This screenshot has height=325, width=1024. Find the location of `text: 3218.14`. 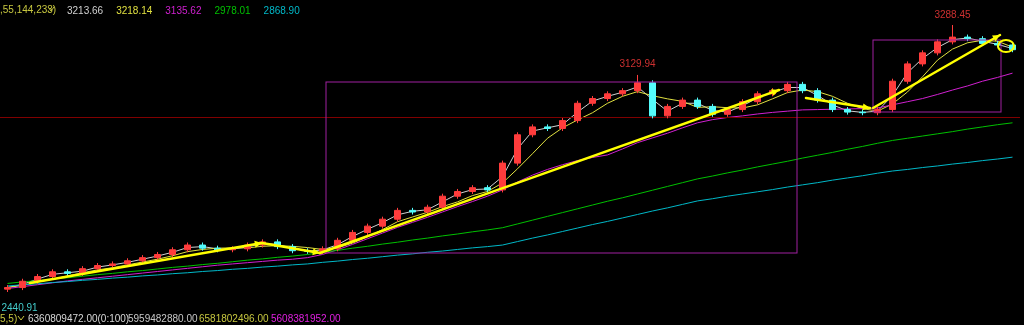

text: 3218.14 is located at coordinates (134, 10).